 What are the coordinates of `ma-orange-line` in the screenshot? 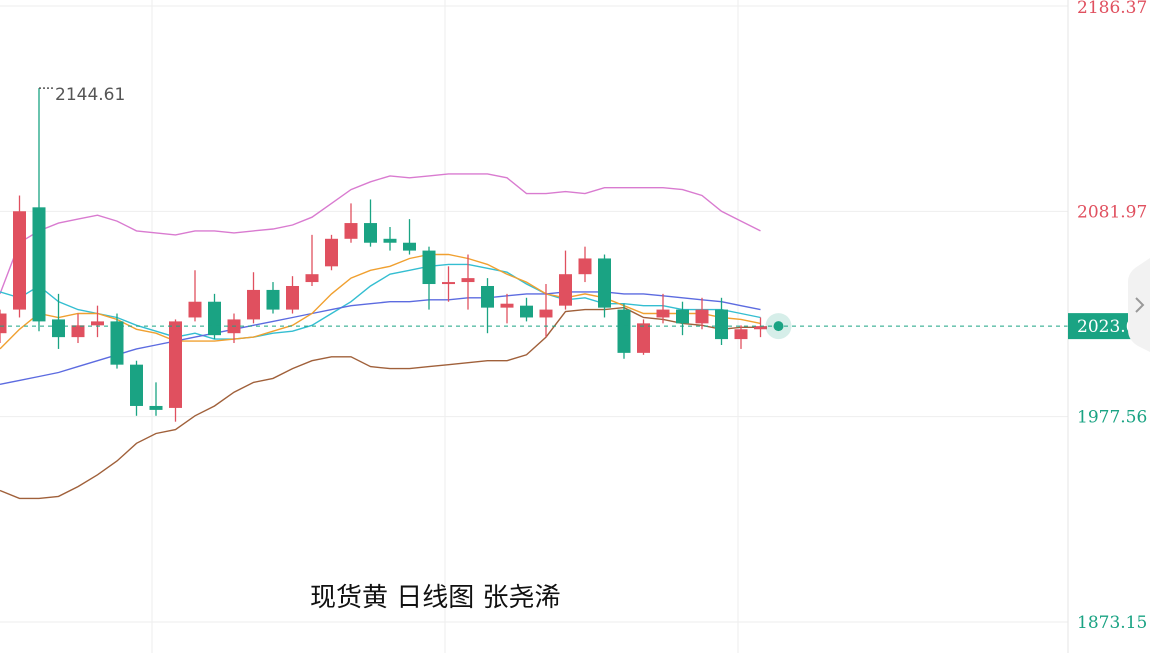 It's located at (380, 301).